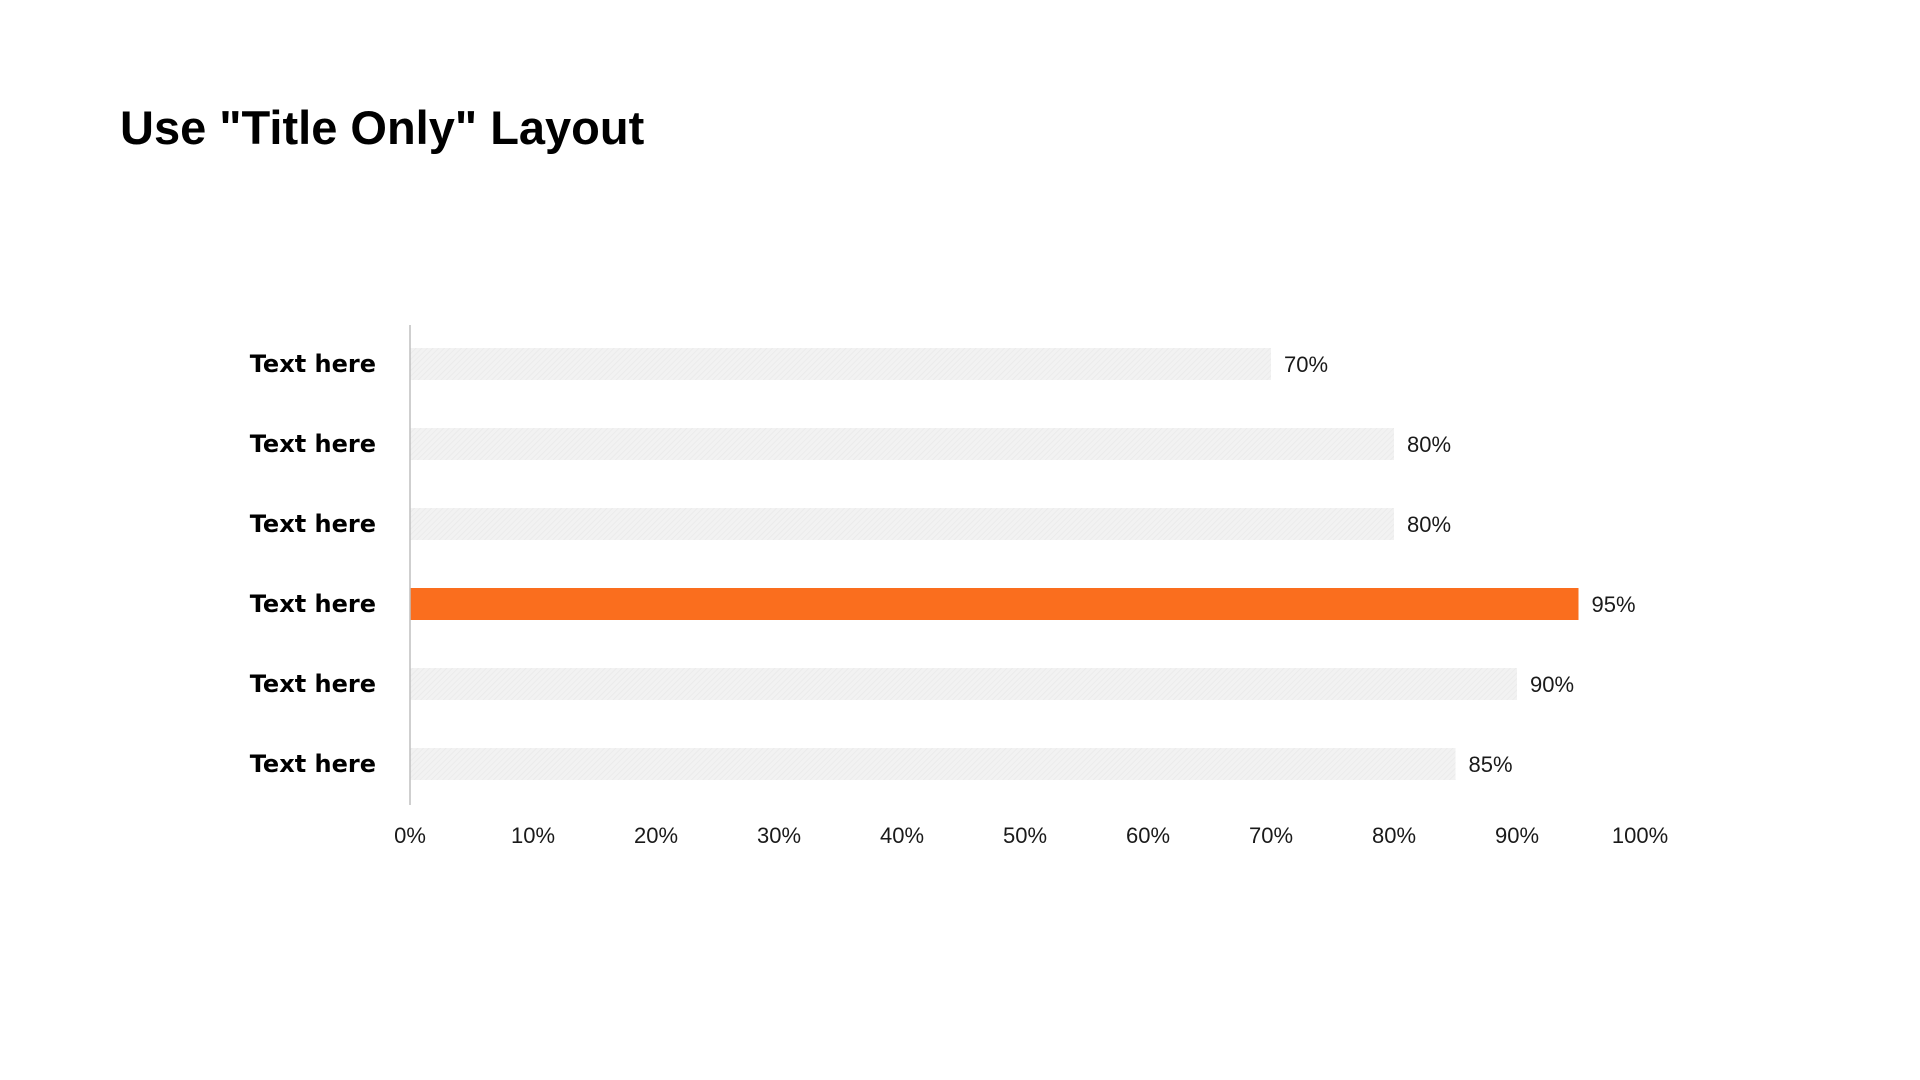  What do you see at coordinates (1394, 835) in the screenshot?
I see `x-tick-label: 80%` at bounding box center [1394, 835].